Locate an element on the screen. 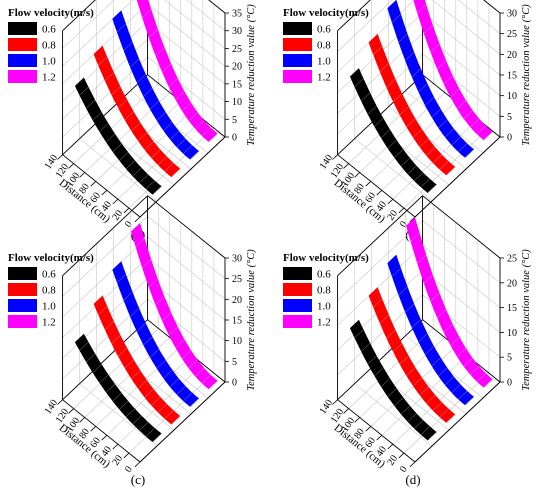 Image resolution: width=550 pixels, height=498 pixels. legend-label: 1.0 is located at coordinates (49, 62).